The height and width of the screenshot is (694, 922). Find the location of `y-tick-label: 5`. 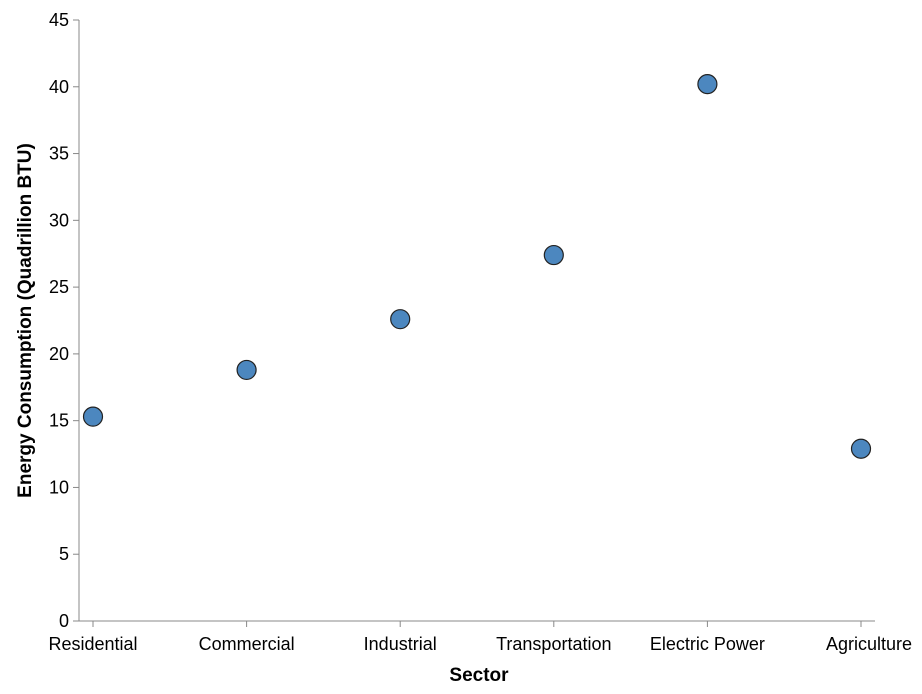

y-tick-label: 5 is located at coordinates (64, 554).